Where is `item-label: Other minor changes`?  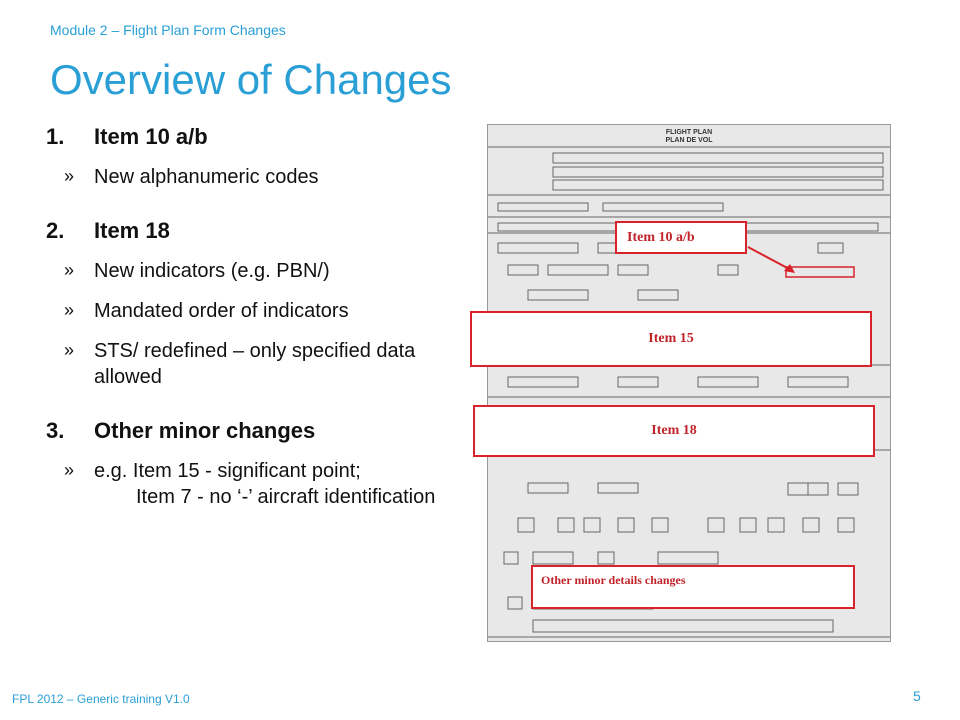 item-label: Other minor changes is located at coordinates (205, 430).